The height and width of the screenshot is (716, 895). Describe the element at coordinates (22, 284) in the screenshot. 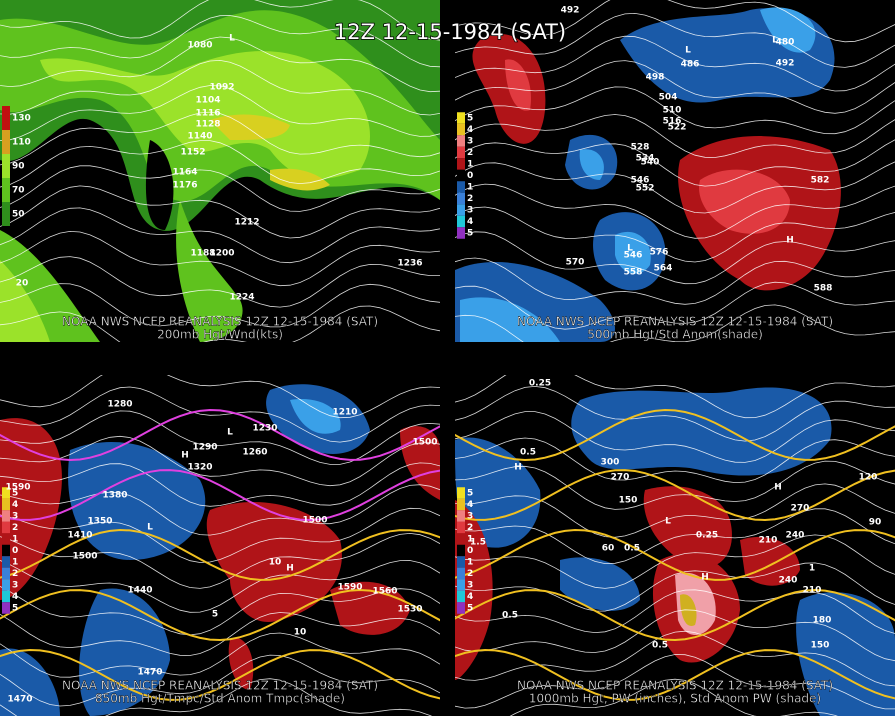

I see `contour-label: 20` at that location.